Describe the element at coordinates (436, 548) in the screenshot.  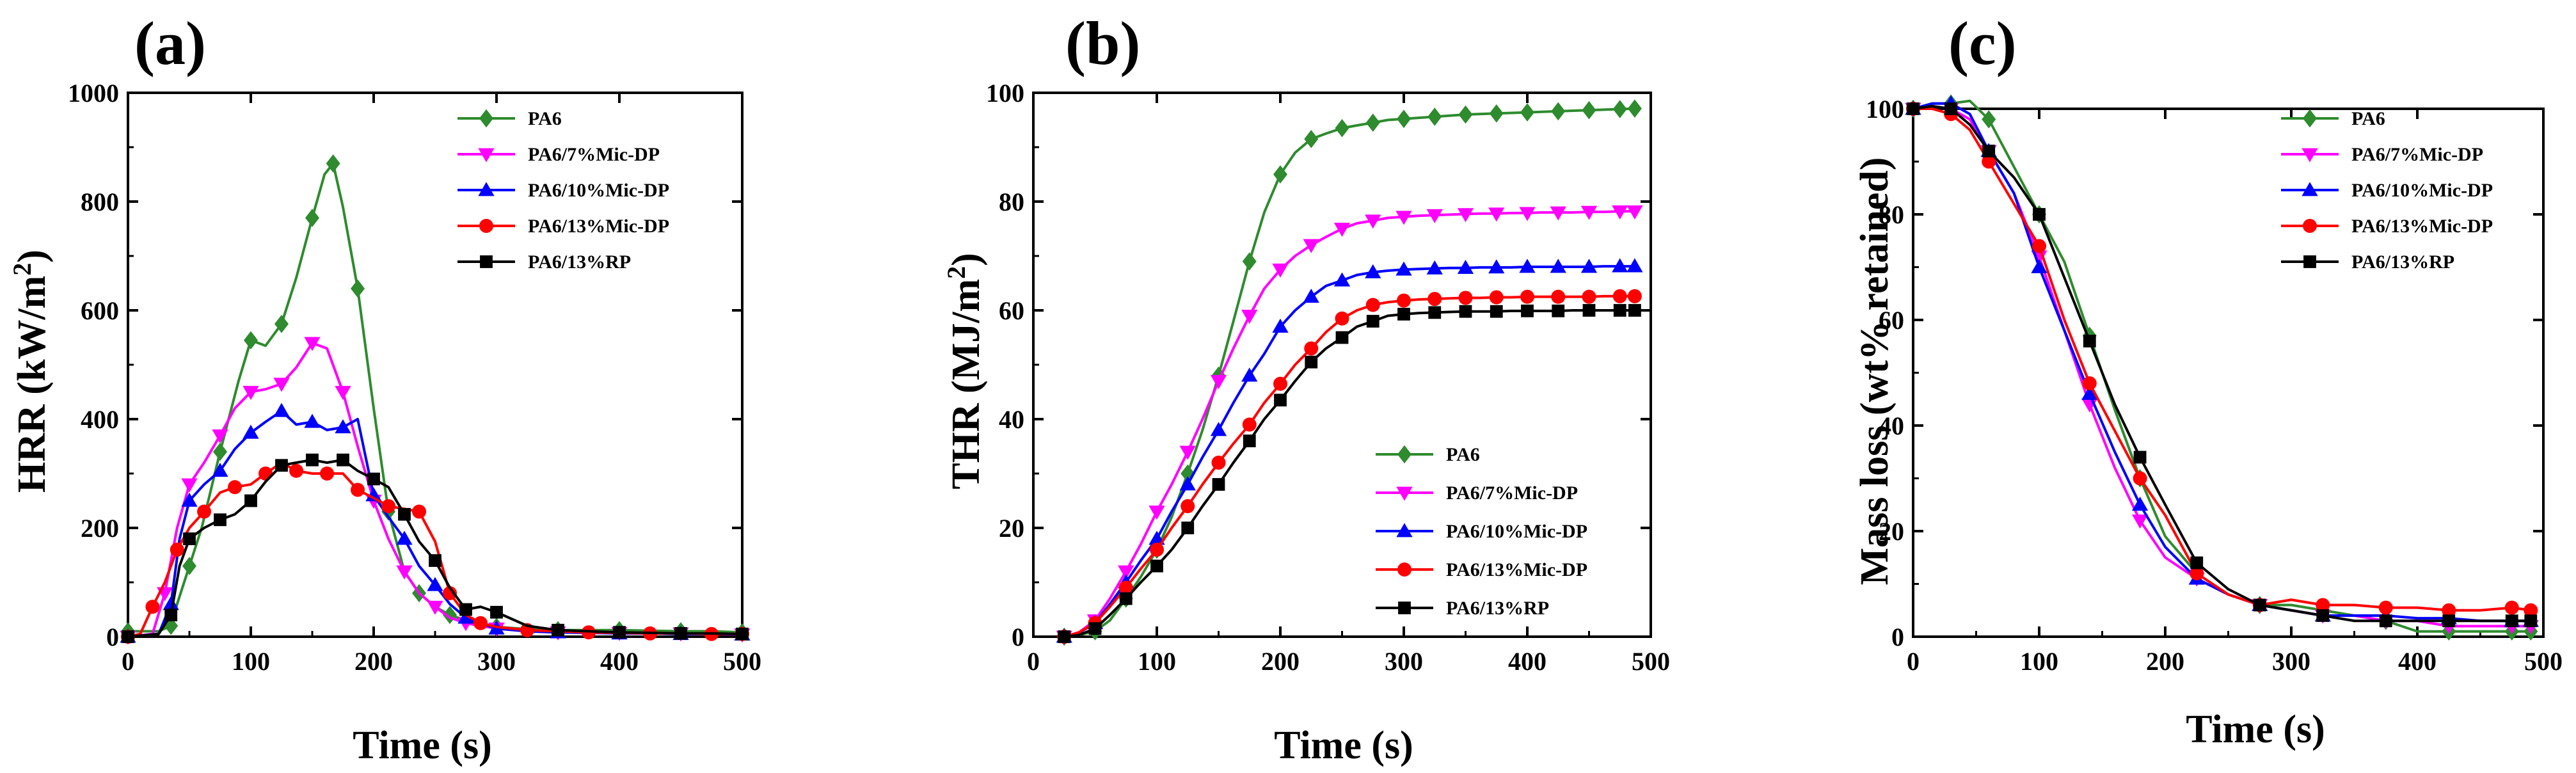
I see `panel-a-series-pa6-13-rp` at that location.